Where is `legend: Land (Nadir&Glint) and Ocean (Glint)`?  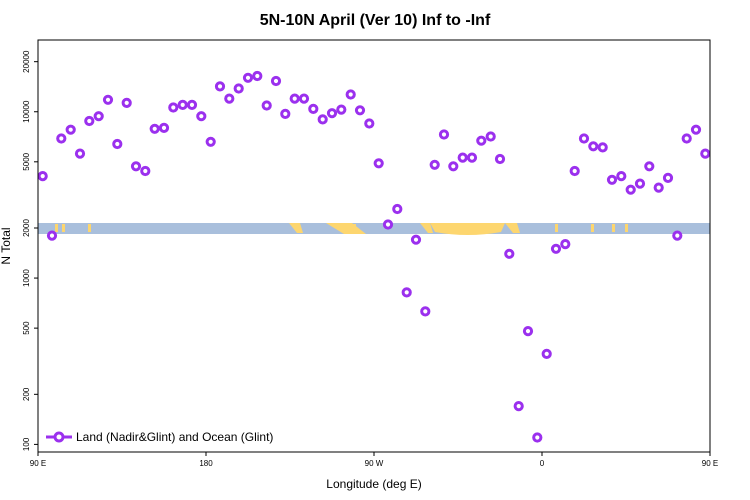
legend: Land (Nadir&Glint) and Ocean (Glint) is located at coordinates (159, 437).